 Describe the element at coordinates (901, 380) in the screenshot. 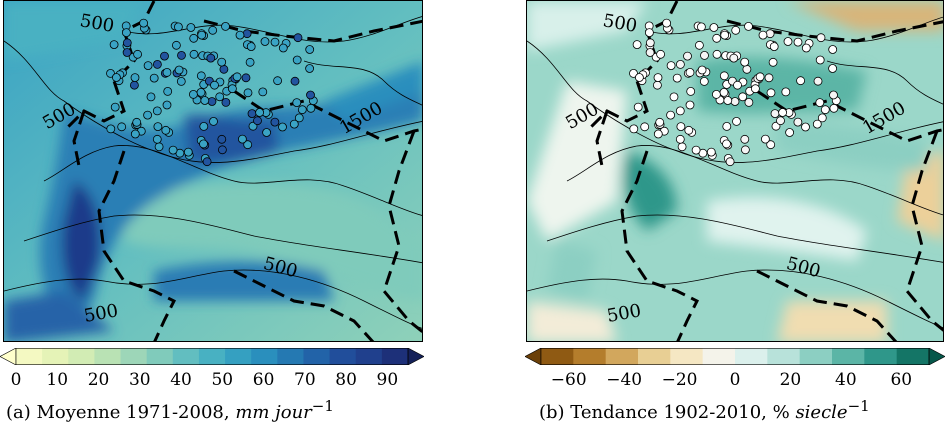

I see `colorbar-tick-label: 60` at that location.